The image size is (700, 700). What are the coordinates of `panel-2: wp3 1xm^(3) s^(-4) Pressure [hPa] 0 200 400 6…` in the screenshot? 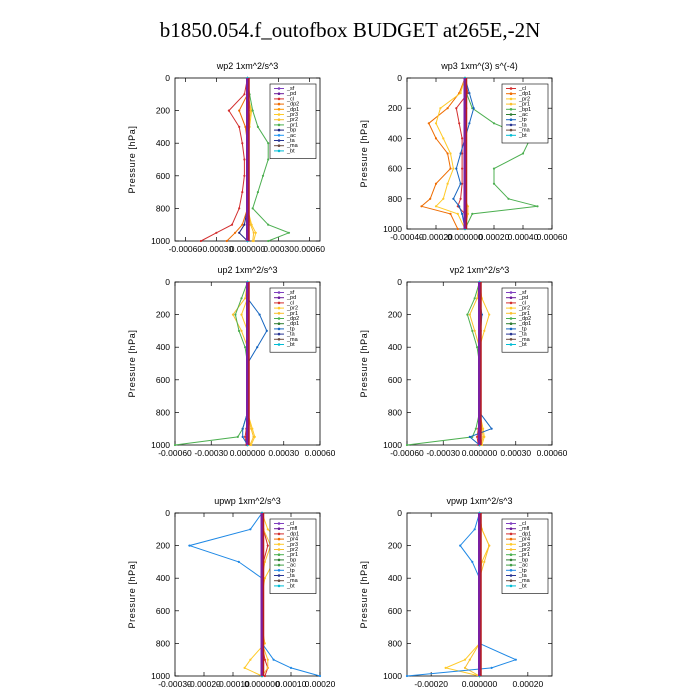 It's located at (463, 151).